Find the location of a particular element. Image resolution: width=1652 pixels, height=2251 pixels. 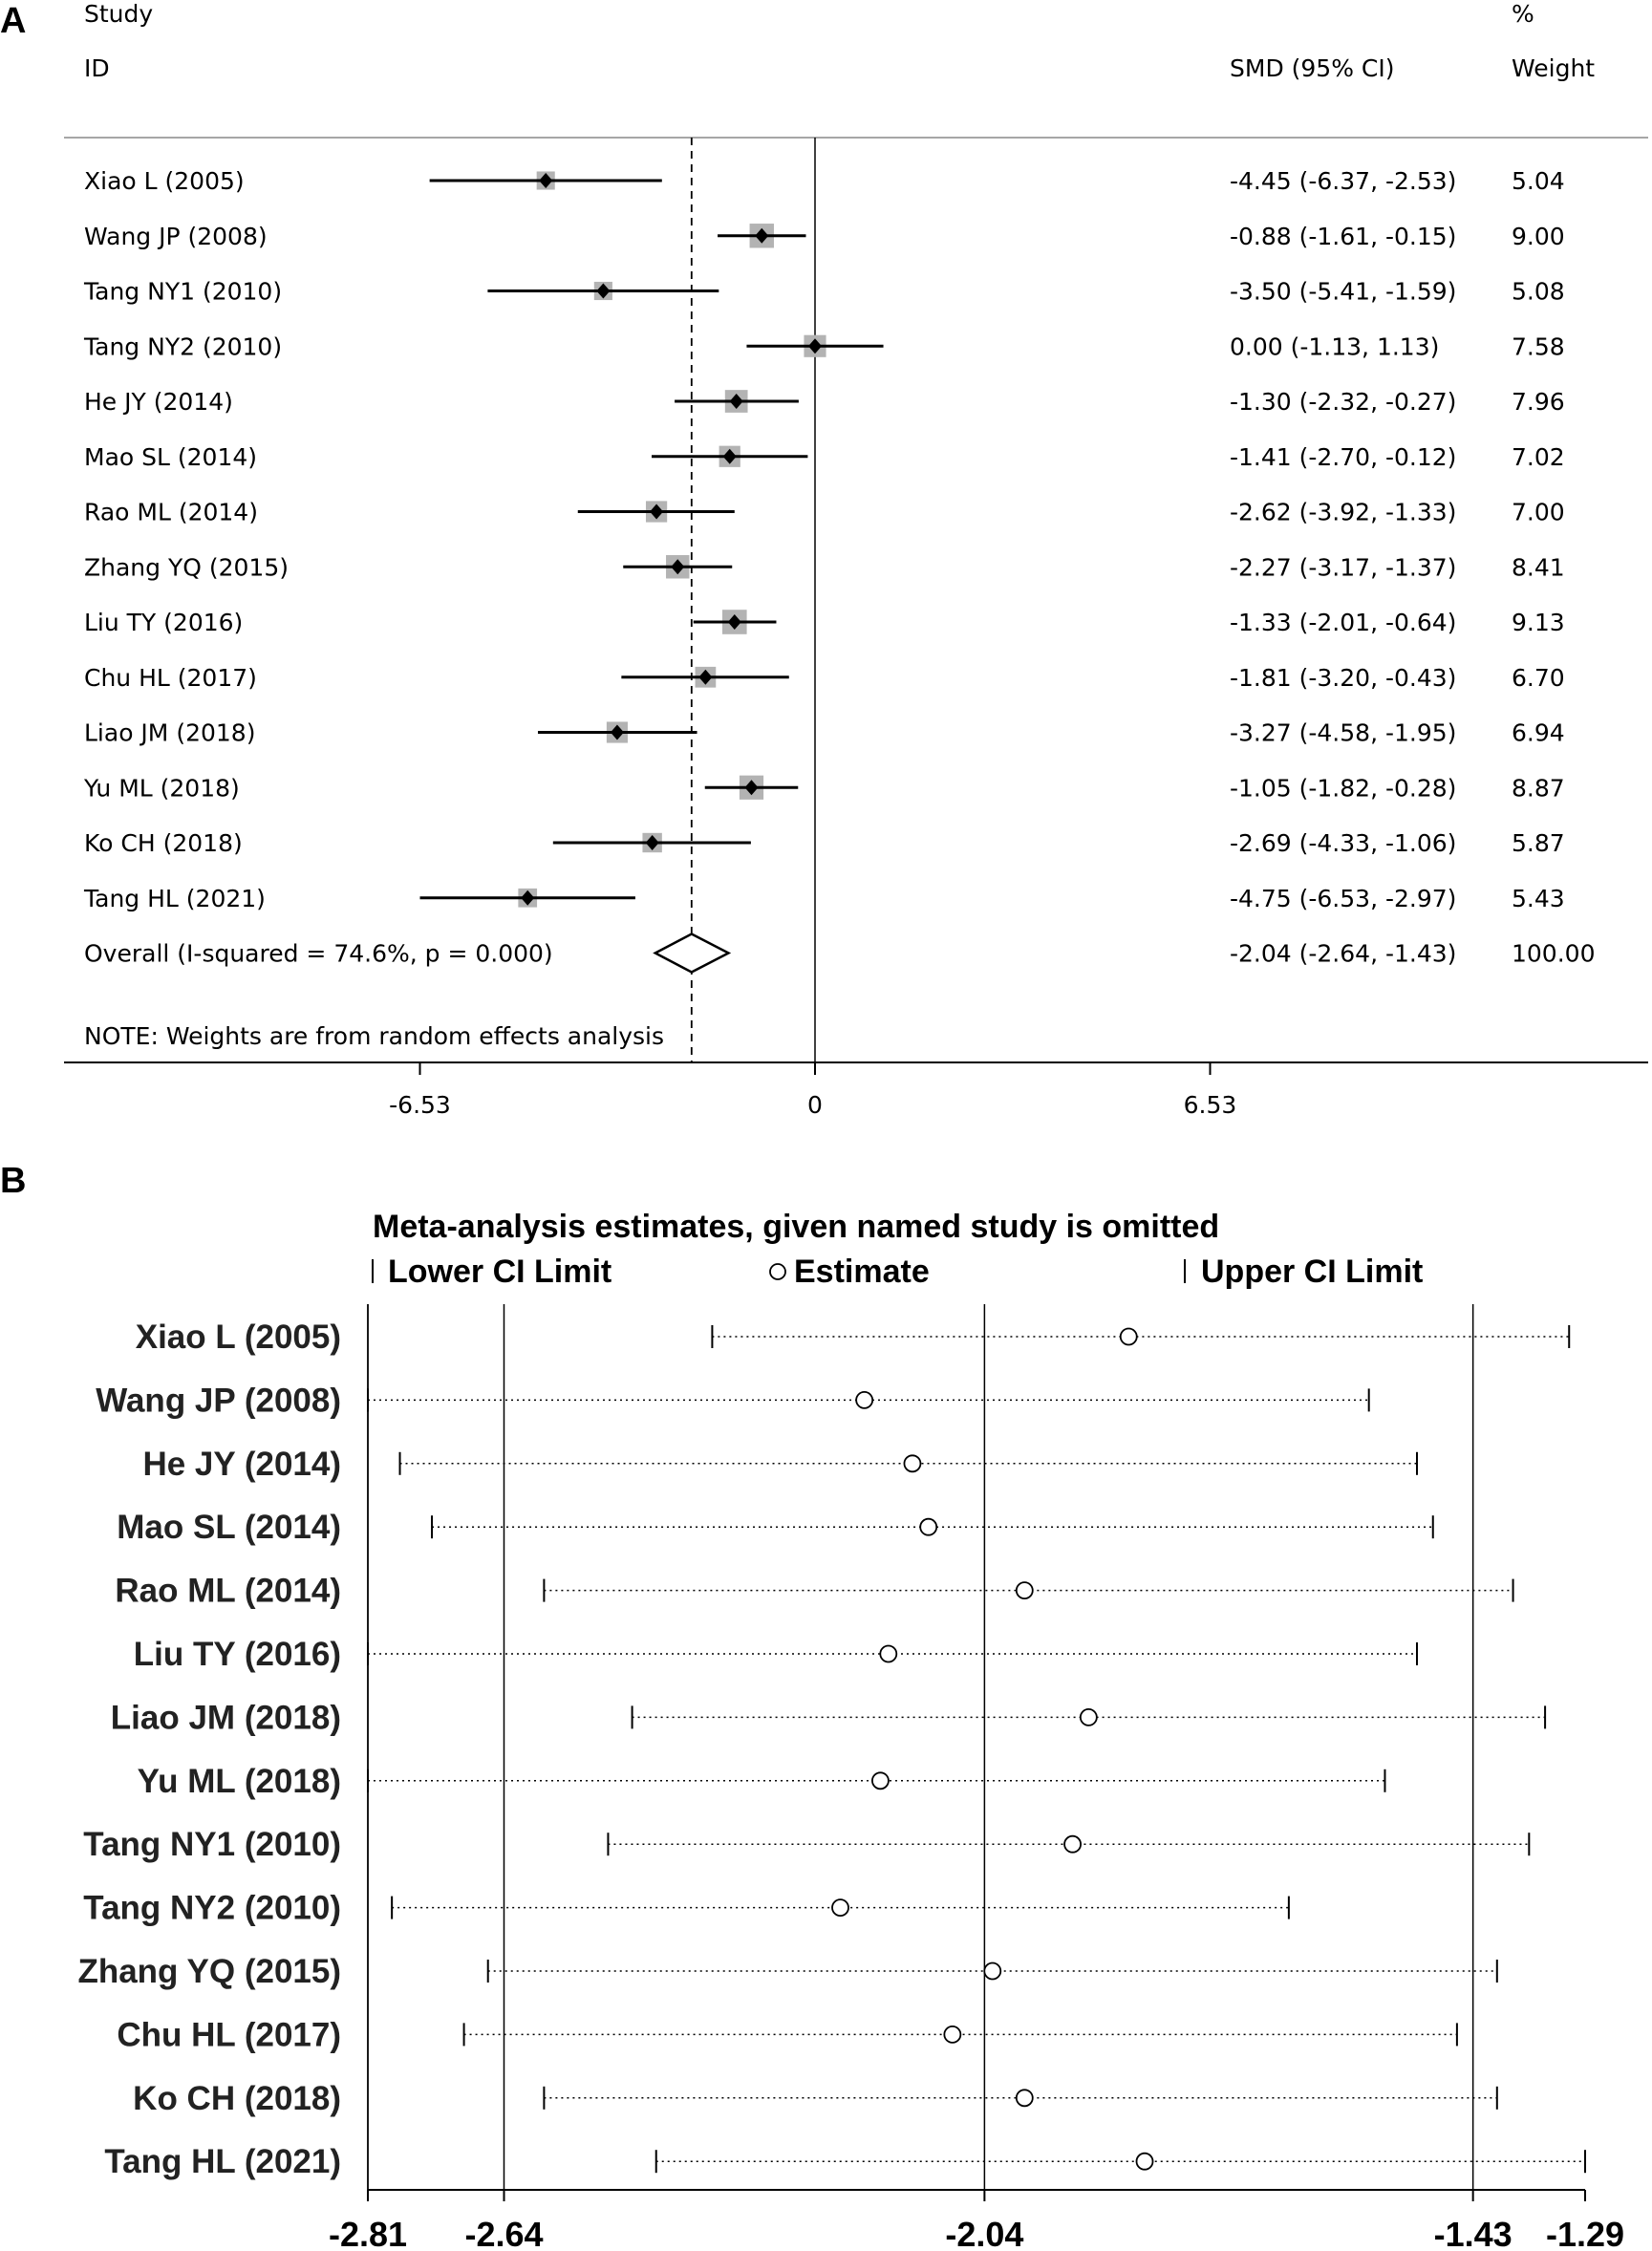

legend-estimate-label: Estimate is located at coordinates (862, 1272).